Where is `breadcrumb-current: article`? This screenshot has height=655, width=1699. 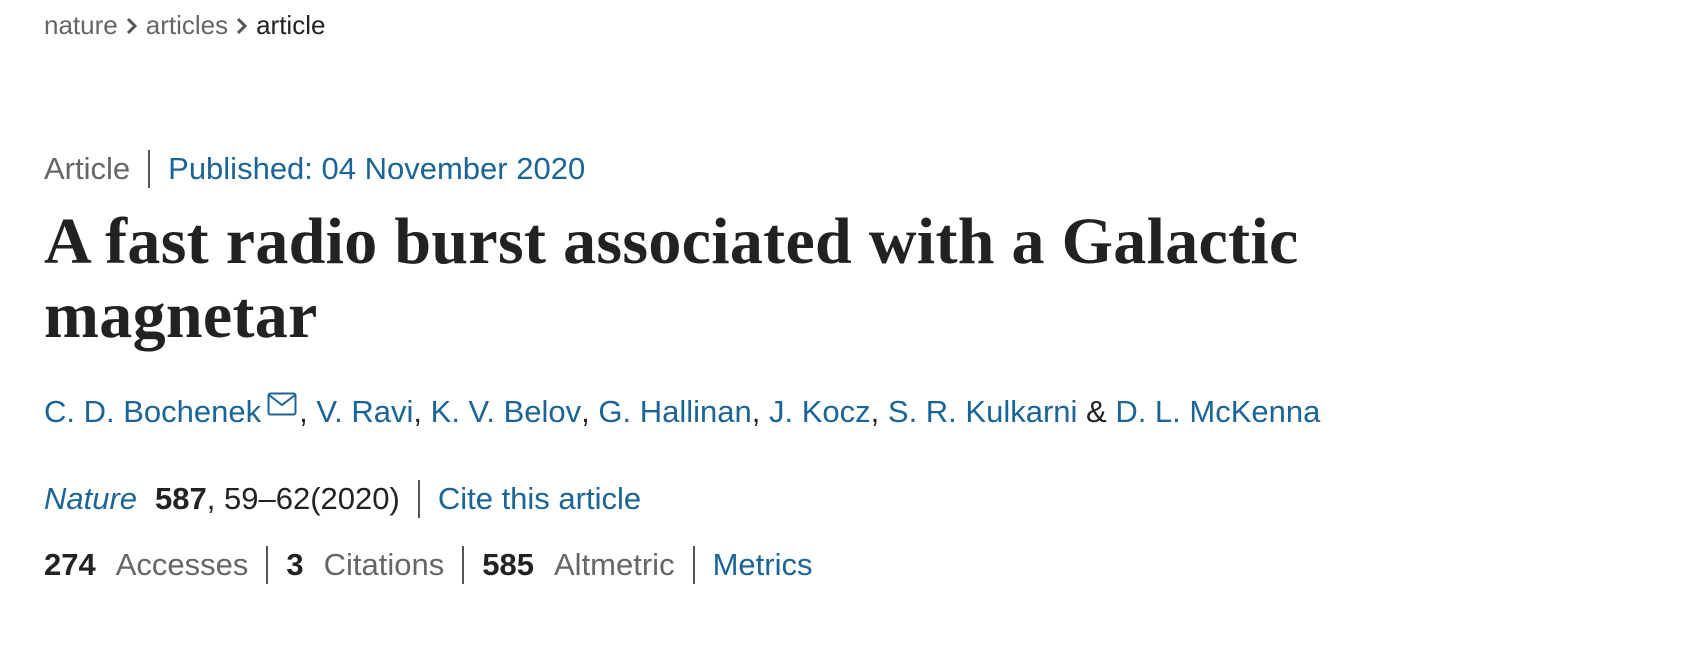
breadcrumb-current: article is located at coordinates (291, 25).